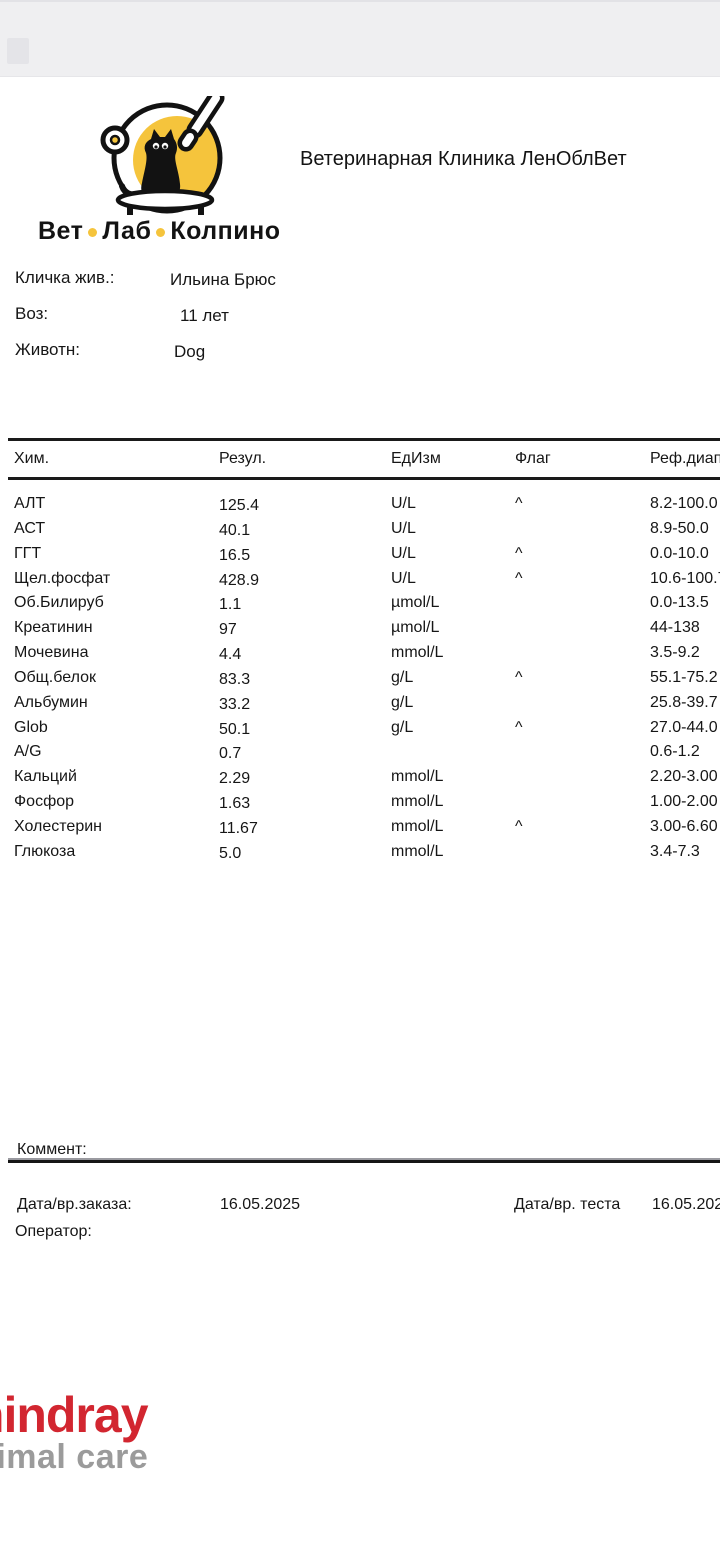 This screenshot has height=1560, width=720. Describe the element at coordinates (360, 579) in the screenshot. I see `table-row: Щел.фосфат 428.9 U/L ^ 10.6-100.7` at that location.